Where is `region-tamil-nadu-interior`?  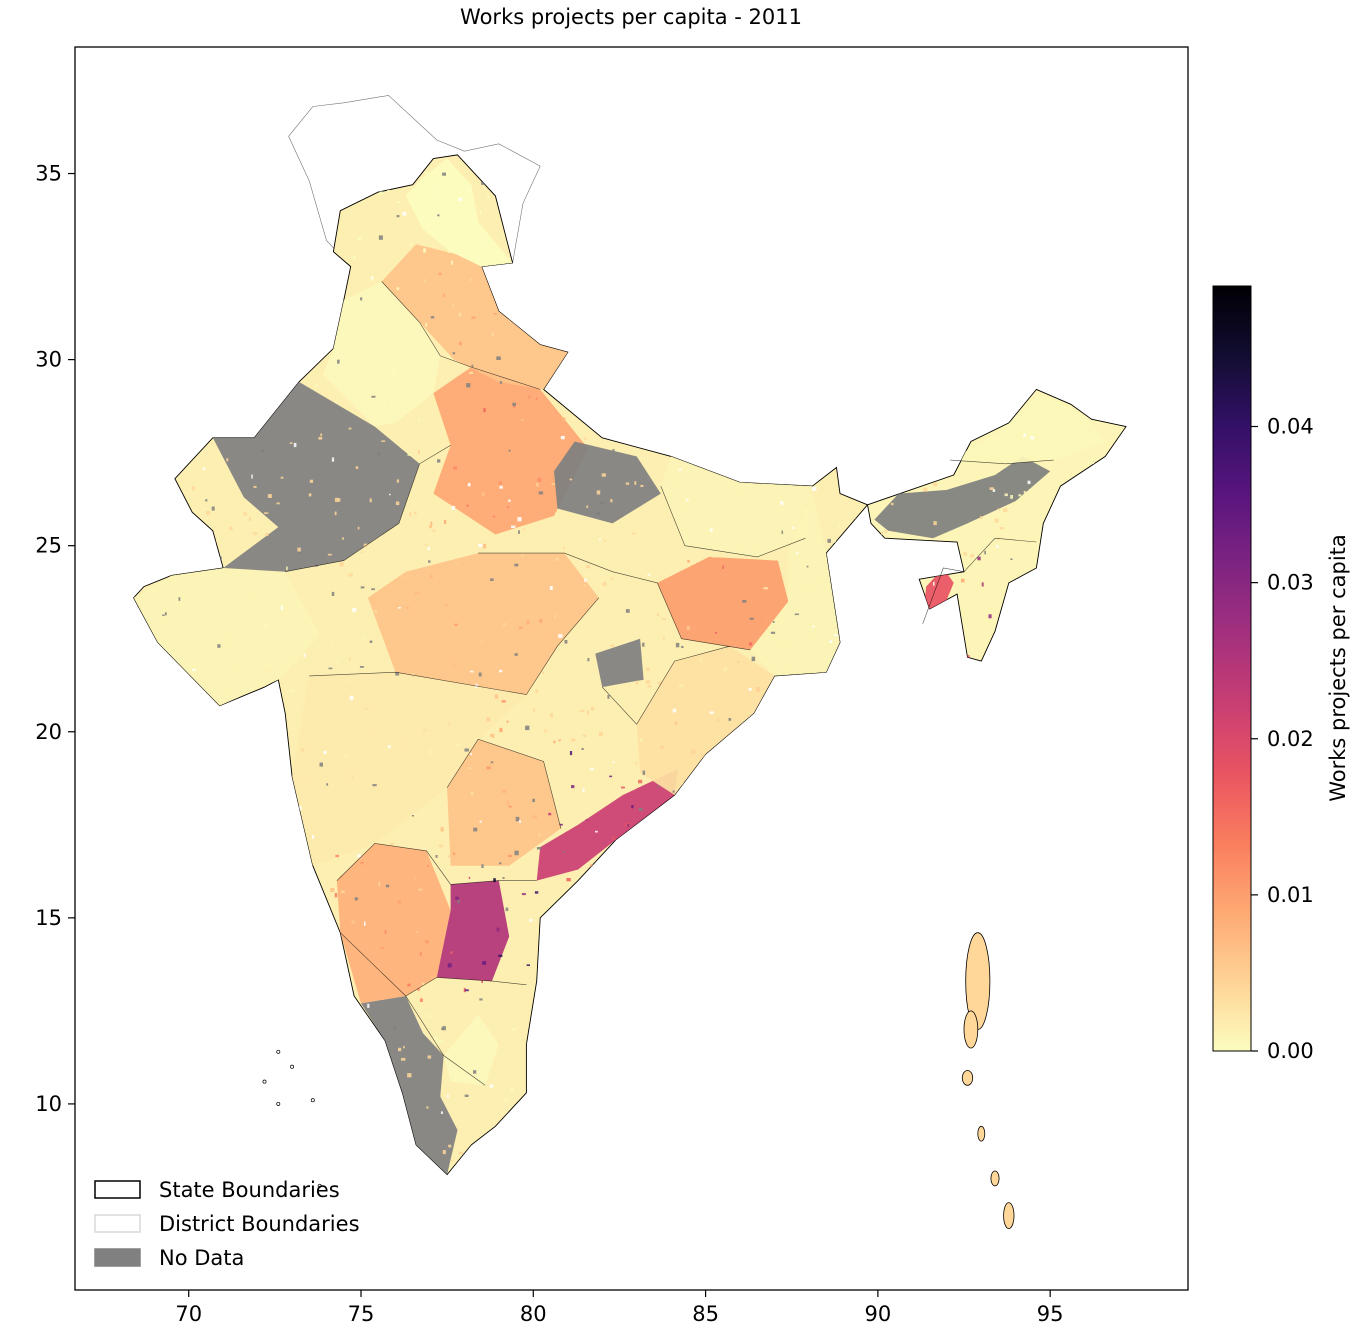 region-tamil-nadu-interior is located at coordinates (471, 1050).